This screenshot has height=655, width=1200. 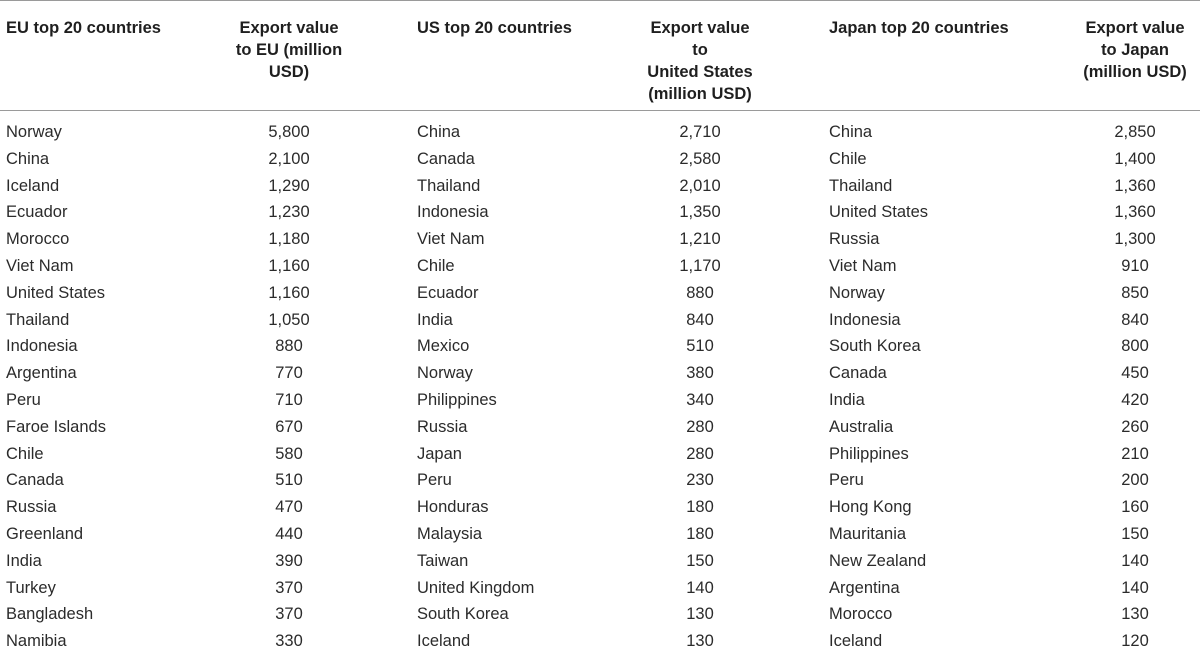 I want to click on japan-export-value-cell: 210, so click(x=1135, y=453).